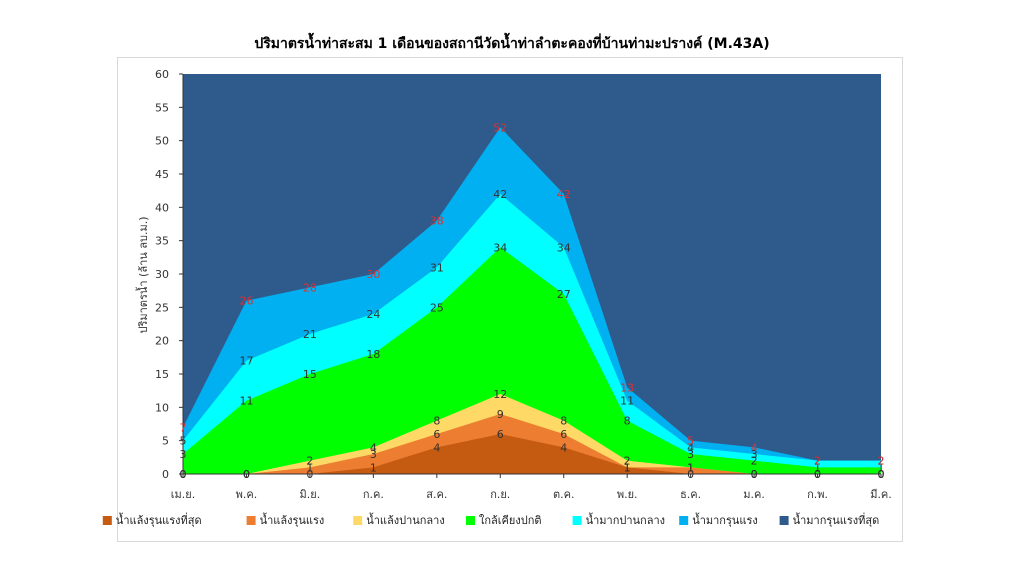 The image size is (1024, 576). Describe the element at coordinates (162, 407) in the screenshot. I see `y-tick-label: 10` at that location.